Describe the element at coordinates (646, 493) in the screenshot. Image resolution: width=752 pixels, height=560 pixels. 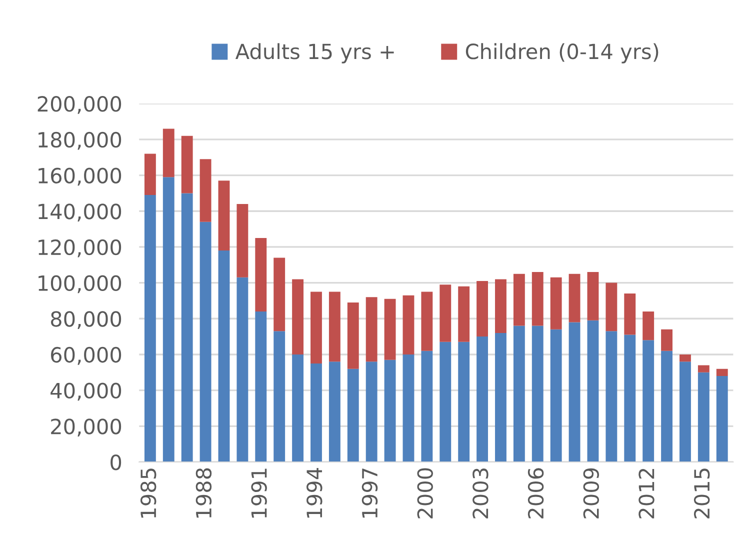
I see `x-tick-label: 2012` at that location.